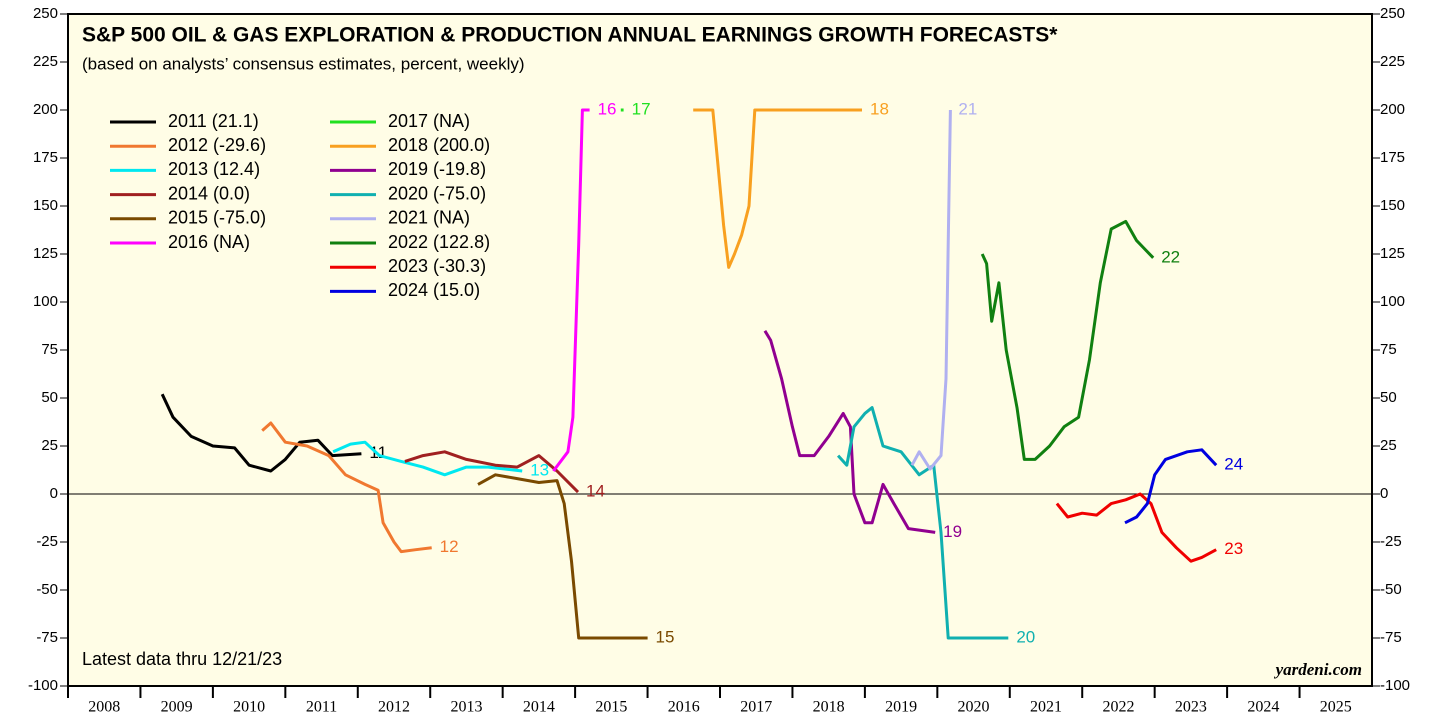 Image resolution: width=1439 pixels, height=722 pixels. Describe the element at coordinates (974, 707) in the screenshot. I see `x-tick-label: 2020` at that location.